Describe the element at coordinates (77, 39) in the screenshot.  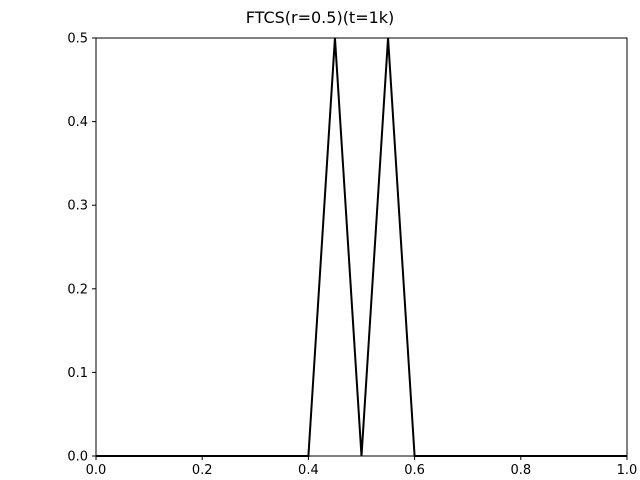
I see `y-tick-label: 0.5` at that location.